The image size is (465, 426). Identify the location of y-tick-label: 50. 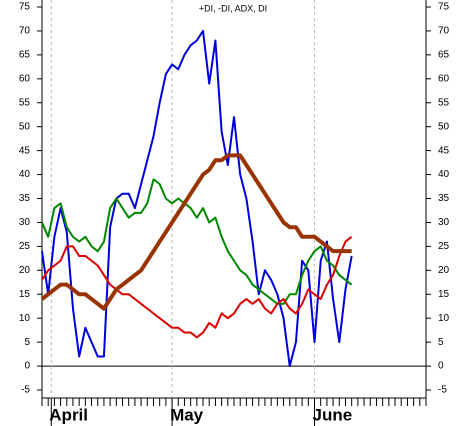
(25, 126).